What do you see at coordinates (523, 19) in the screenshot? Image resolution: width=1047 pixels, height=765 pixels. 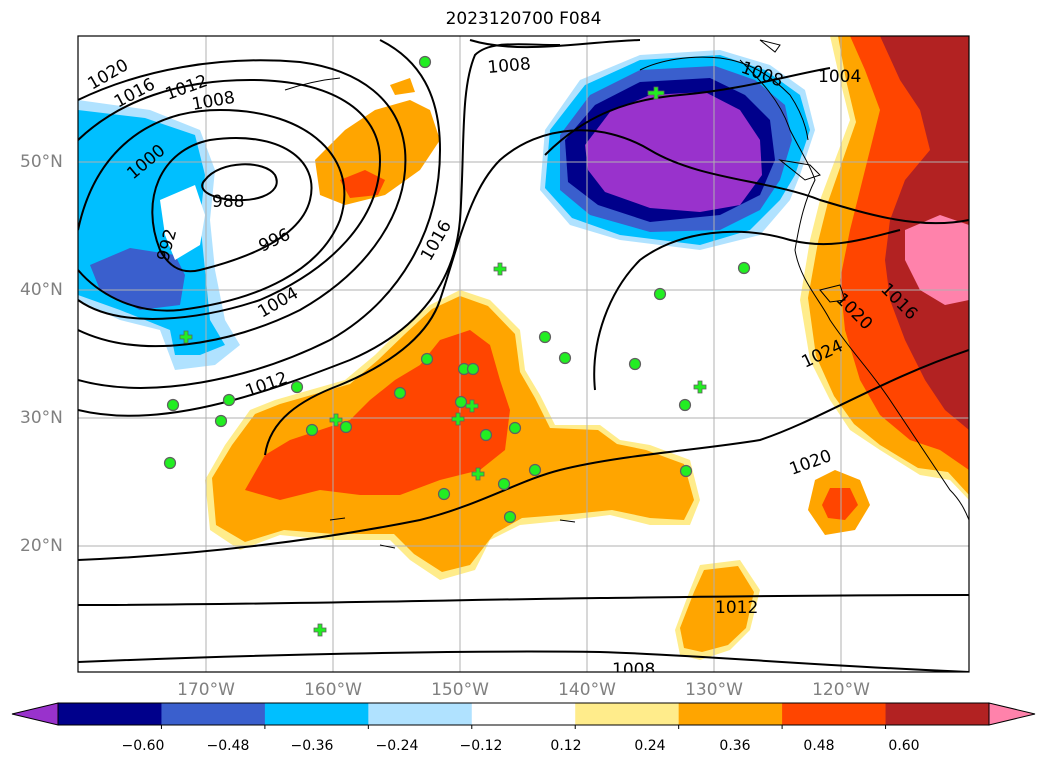 I see `chart-title: 2023120700 F084` at bounding box center [523, 19].